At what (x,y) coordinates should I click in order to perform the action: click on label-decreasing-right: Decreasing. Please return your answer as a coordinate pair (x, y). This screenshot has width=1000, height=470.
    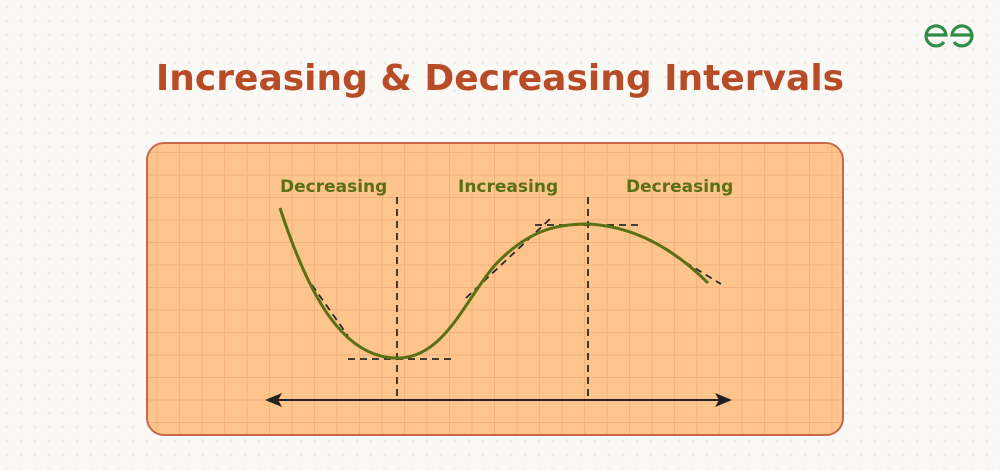
    Looking at the image, I should click on (680, 187).